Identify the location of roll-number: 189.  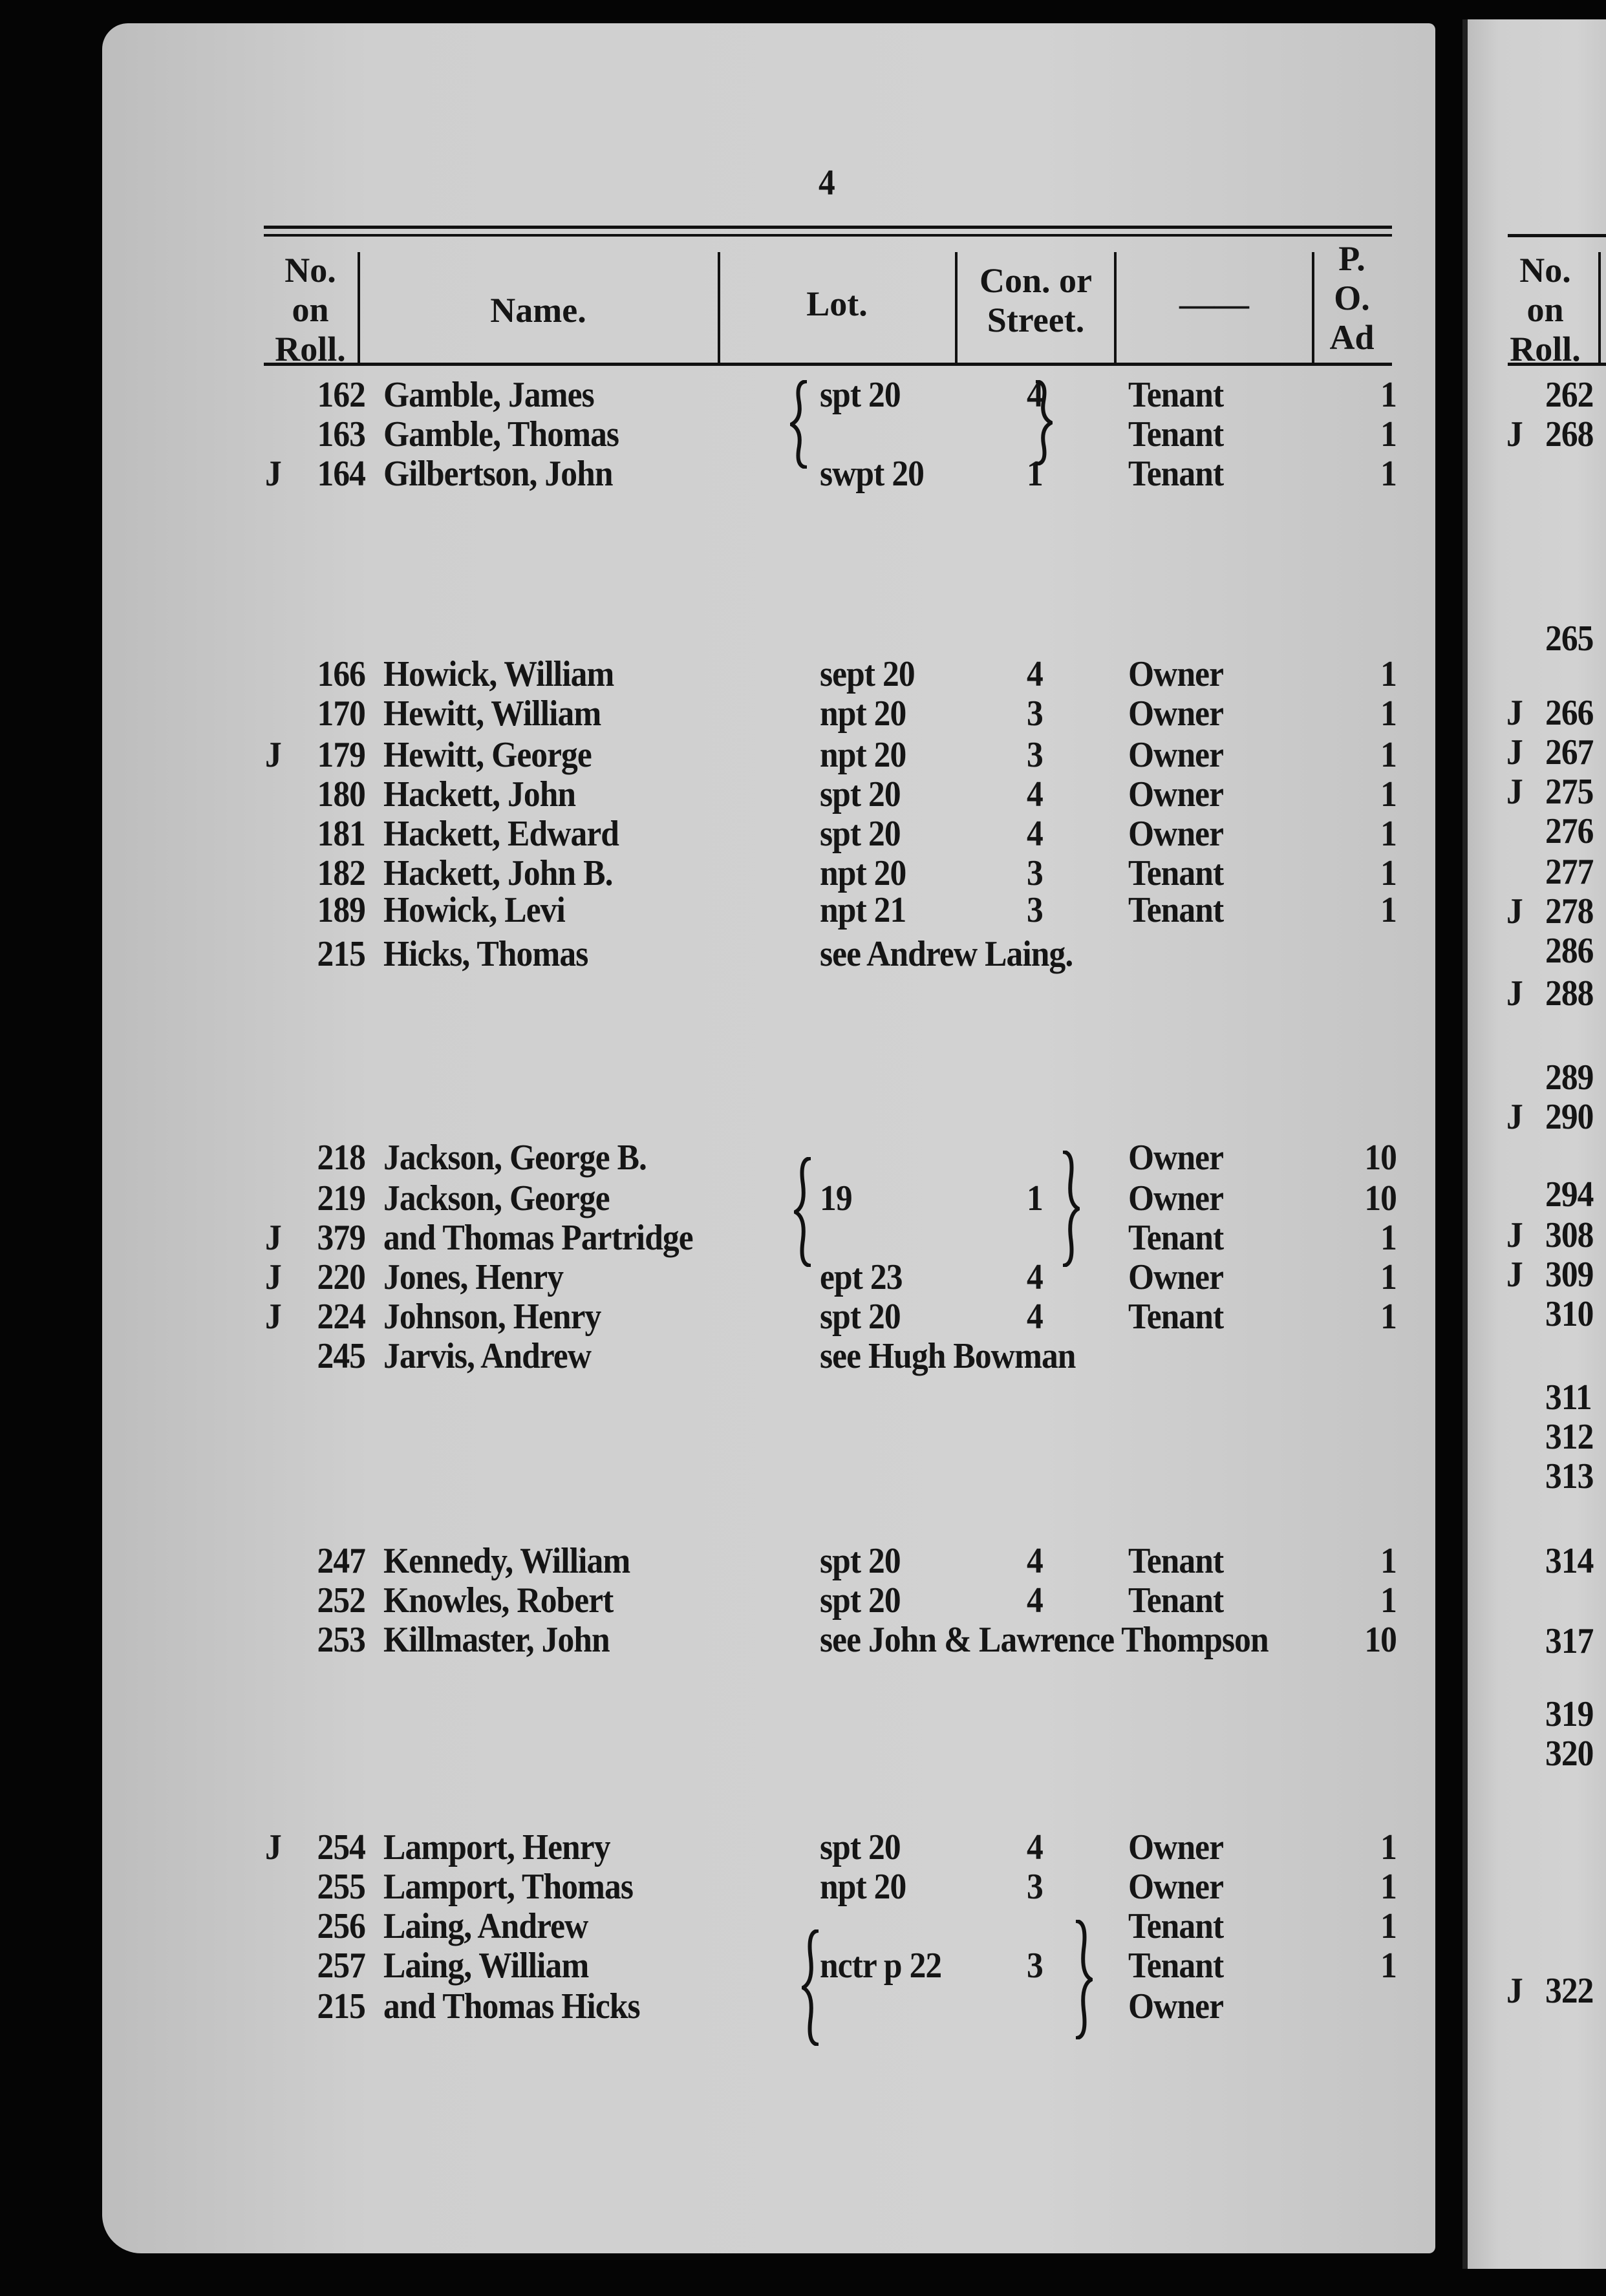
(341, 910).